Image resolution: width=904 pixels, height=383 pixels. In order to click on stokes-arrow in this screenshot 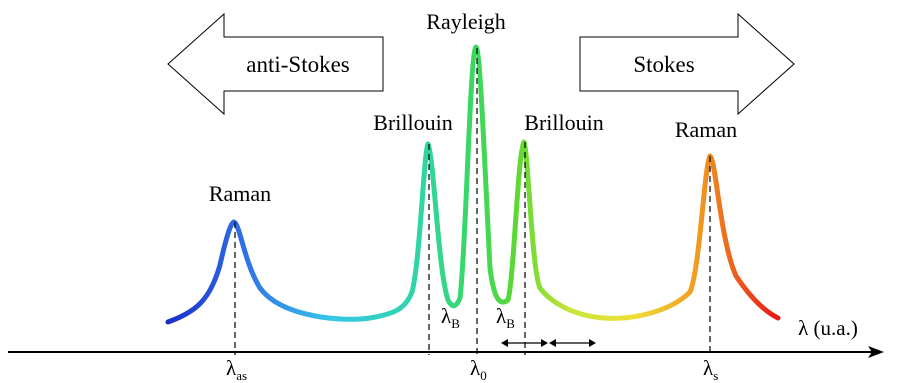, I will do `click(687, 64)`.